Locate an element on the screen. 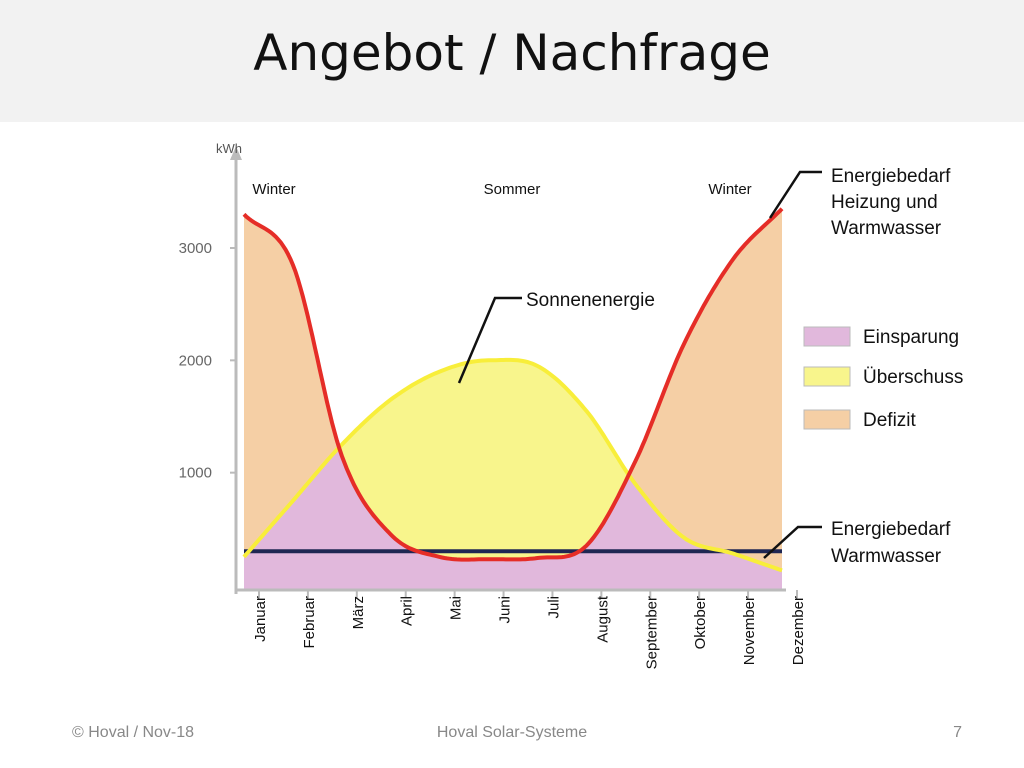 The image size is (1024, 768). footer-copyright: © Hoval / Nov-18 is located at coordinates (133, 732).